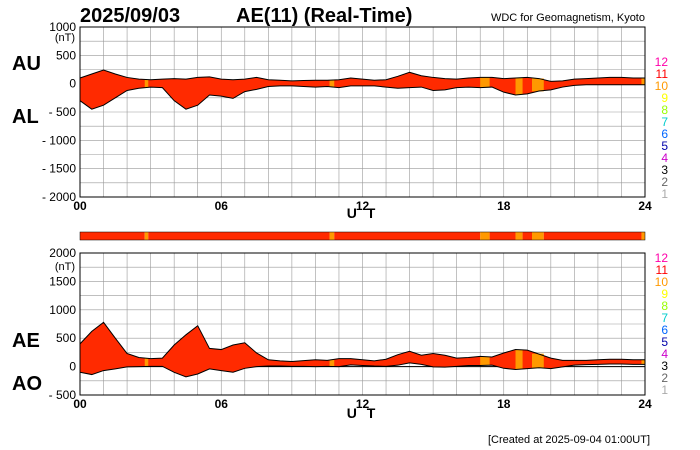  I want to click on lower-index-label: AO, so click(27, 384).